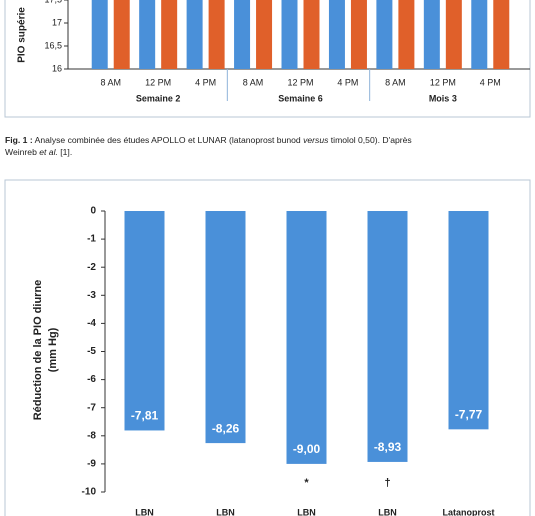 The width and height of the screenshot is (535, 516). Describe the element at coordinates (307, 449) in the screenshot. I see `value-label: -9,00` at that location.